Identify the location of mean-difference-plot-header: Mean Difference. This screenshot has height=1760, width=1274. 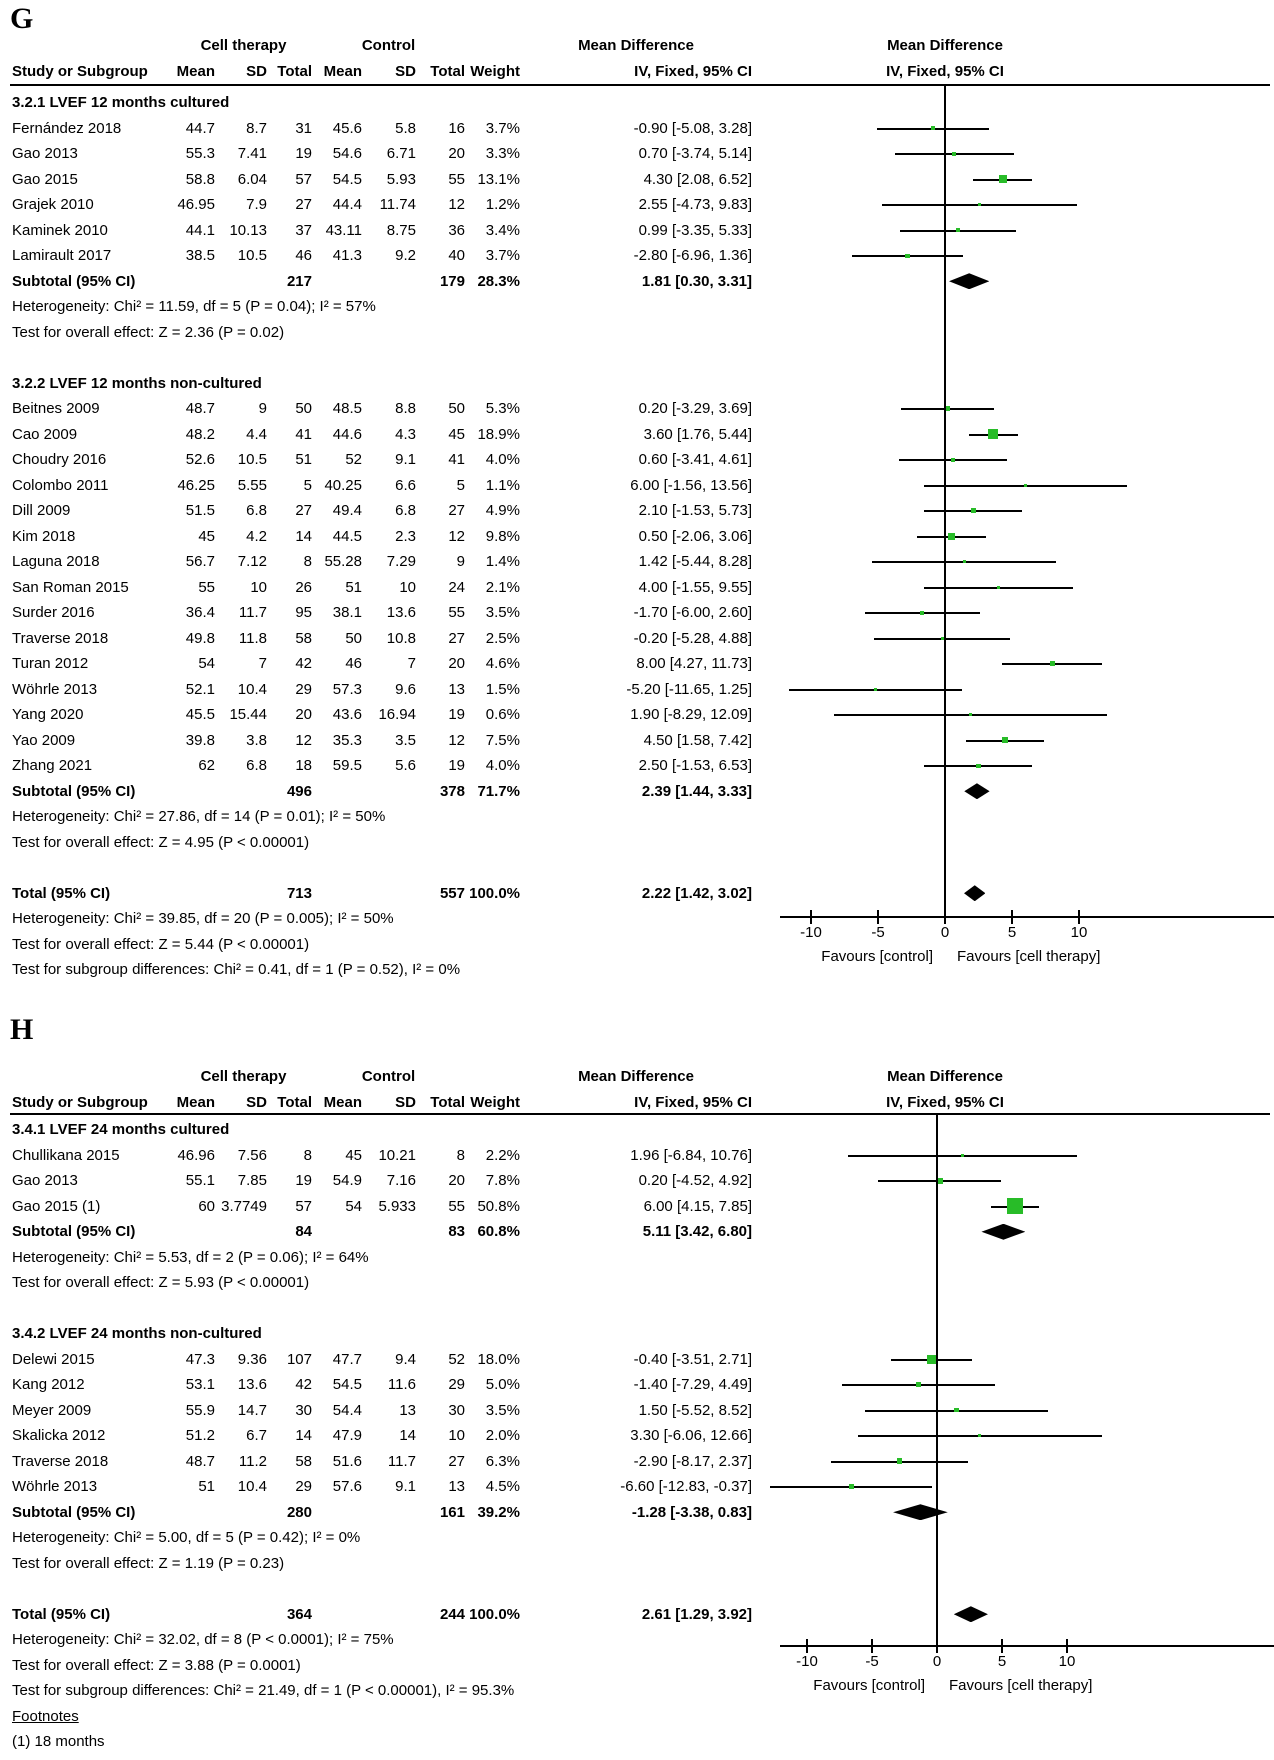
(945, 1076).